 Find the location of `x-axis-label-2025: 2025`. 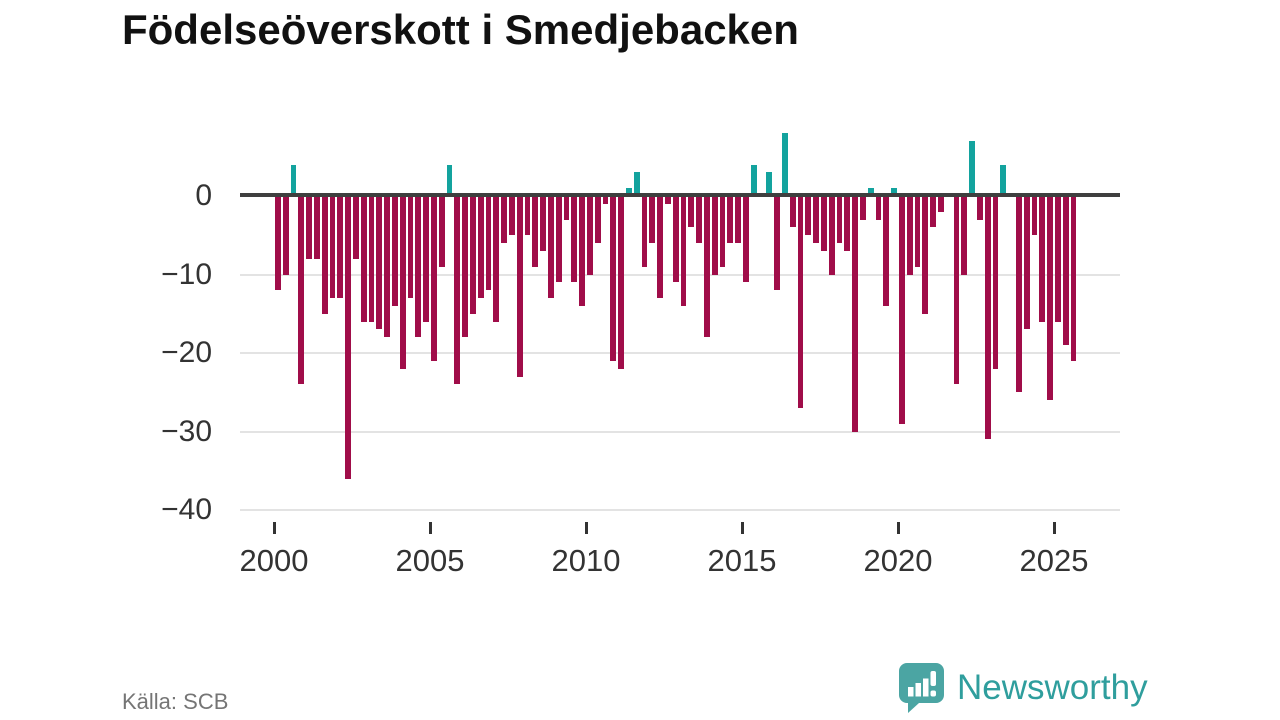

x-axis-label-2025: 2025 is located at coordinates (1054, 560).